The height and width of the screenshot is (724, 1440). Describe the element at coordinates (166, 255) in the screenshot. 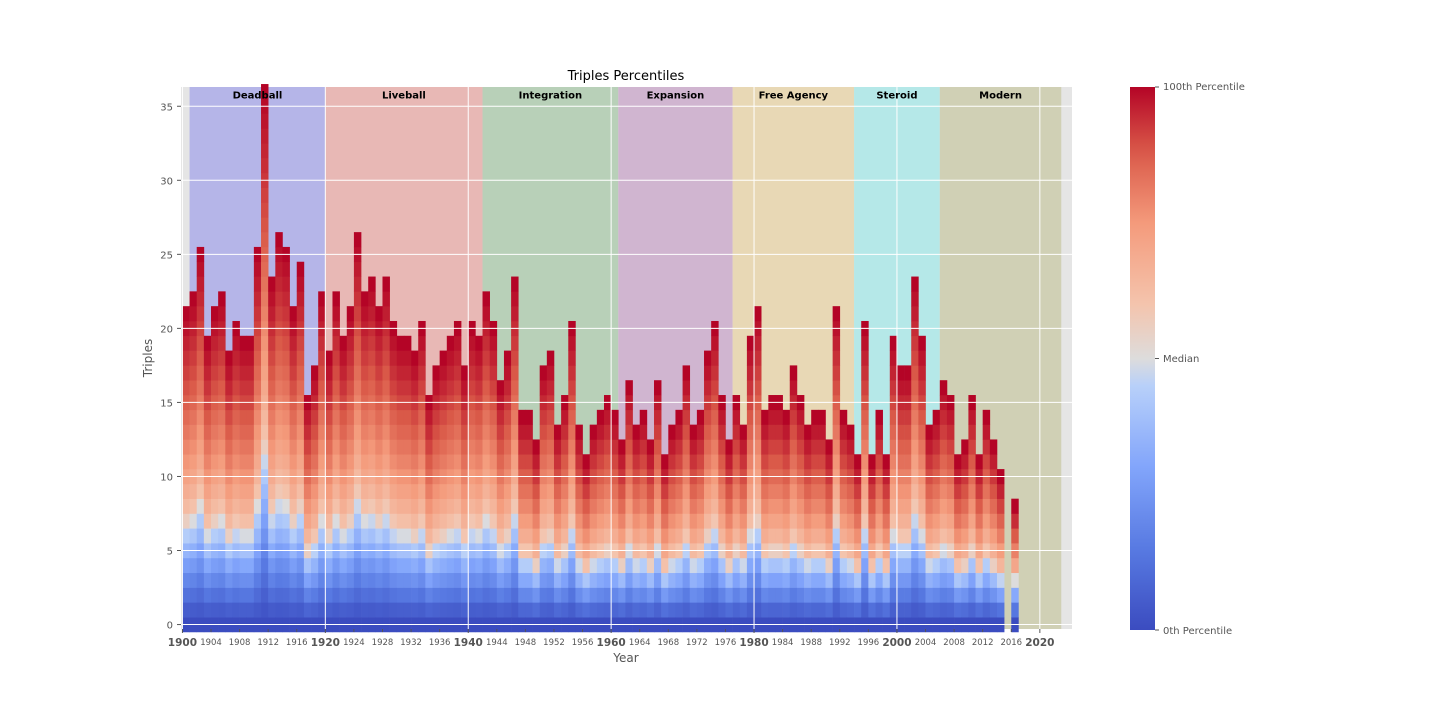

I see `y-tick-label: 25` at that location.